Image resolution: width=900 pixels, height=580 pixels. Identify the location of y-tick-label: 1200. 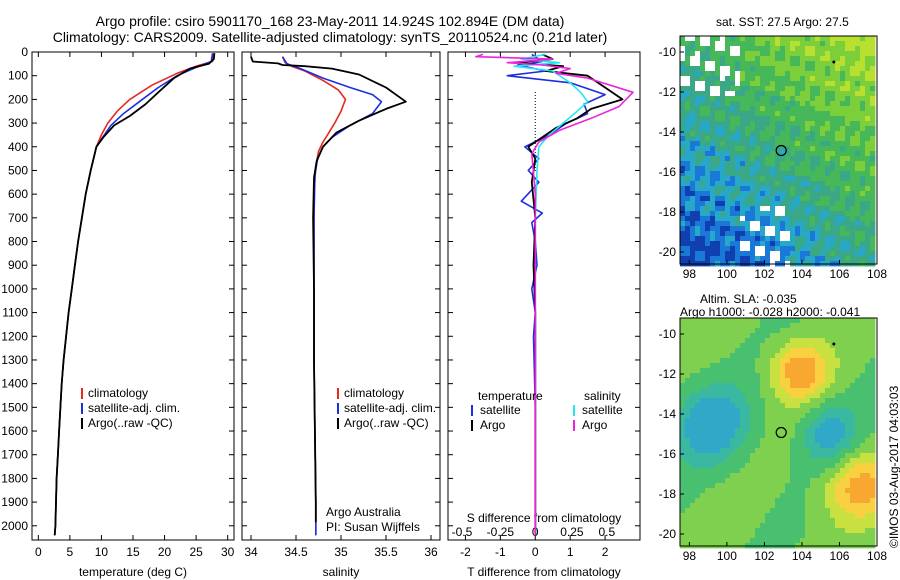
(14, 336).